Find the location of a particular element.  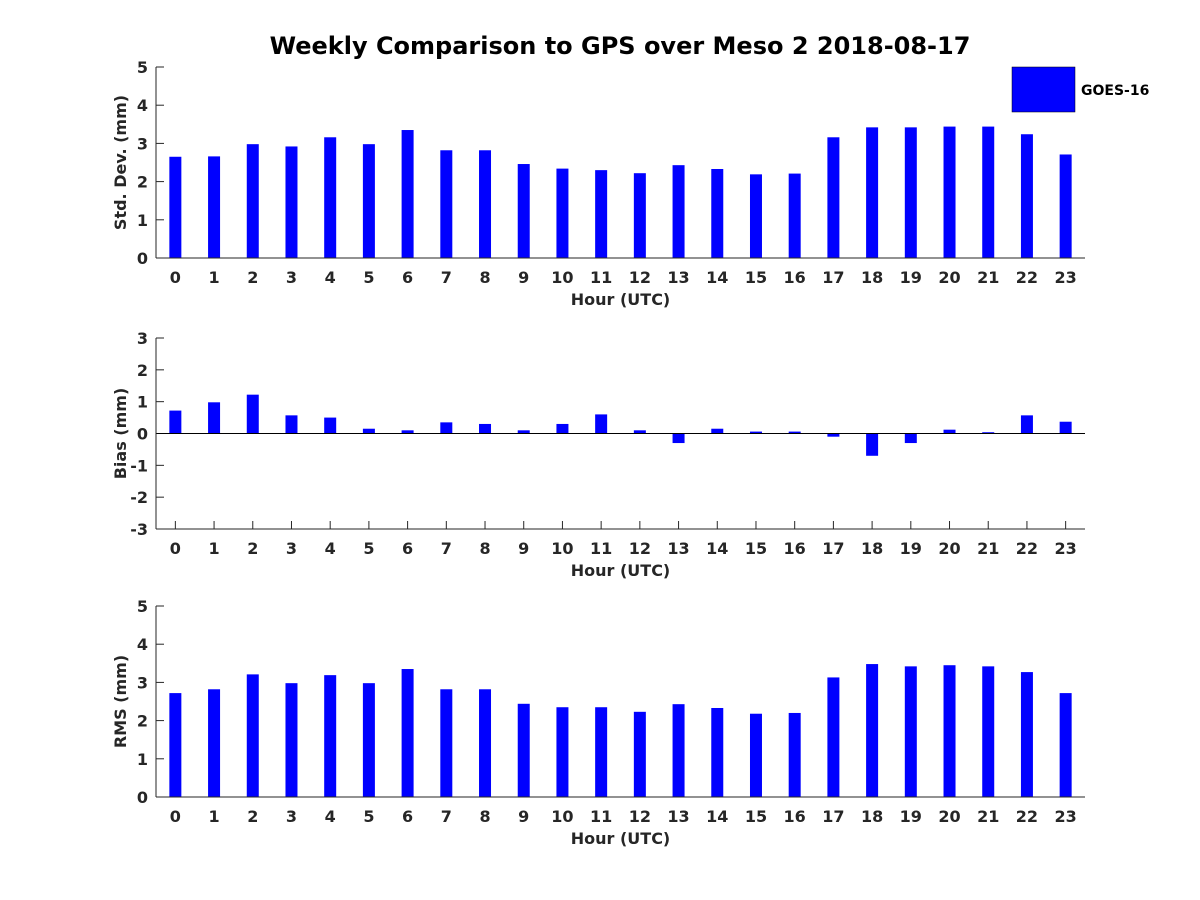

bias-ytick-label: 1 is located at coordinates (142, 402).